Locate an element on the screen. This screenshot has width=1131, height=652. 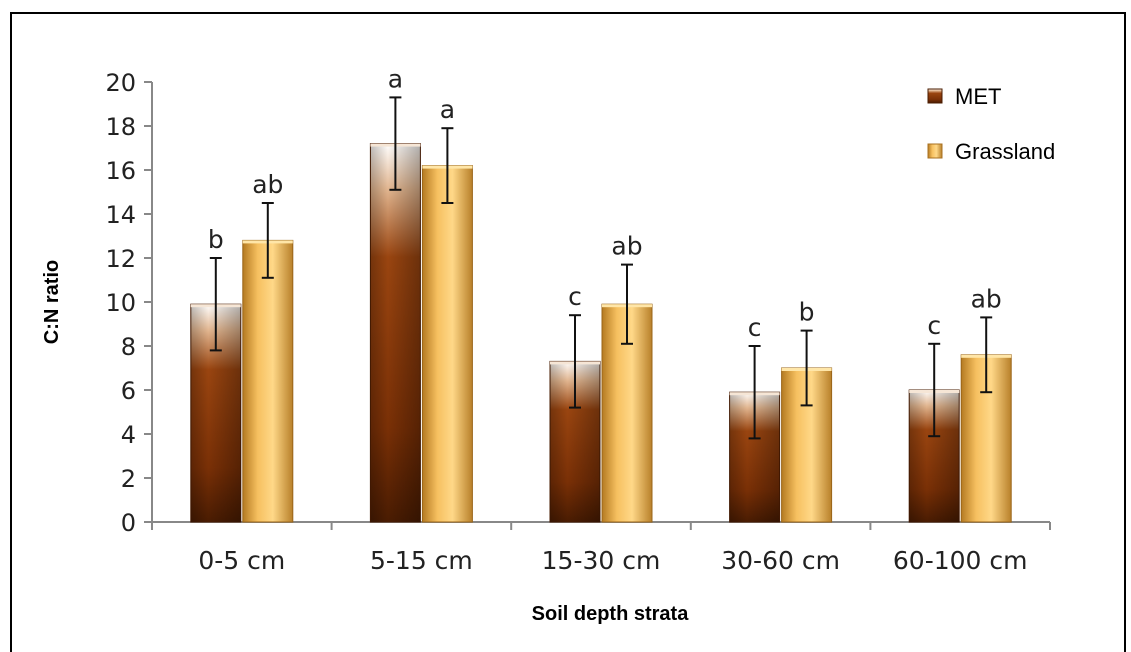
y-tick-label: 4 is located at coordinates (128, 435).